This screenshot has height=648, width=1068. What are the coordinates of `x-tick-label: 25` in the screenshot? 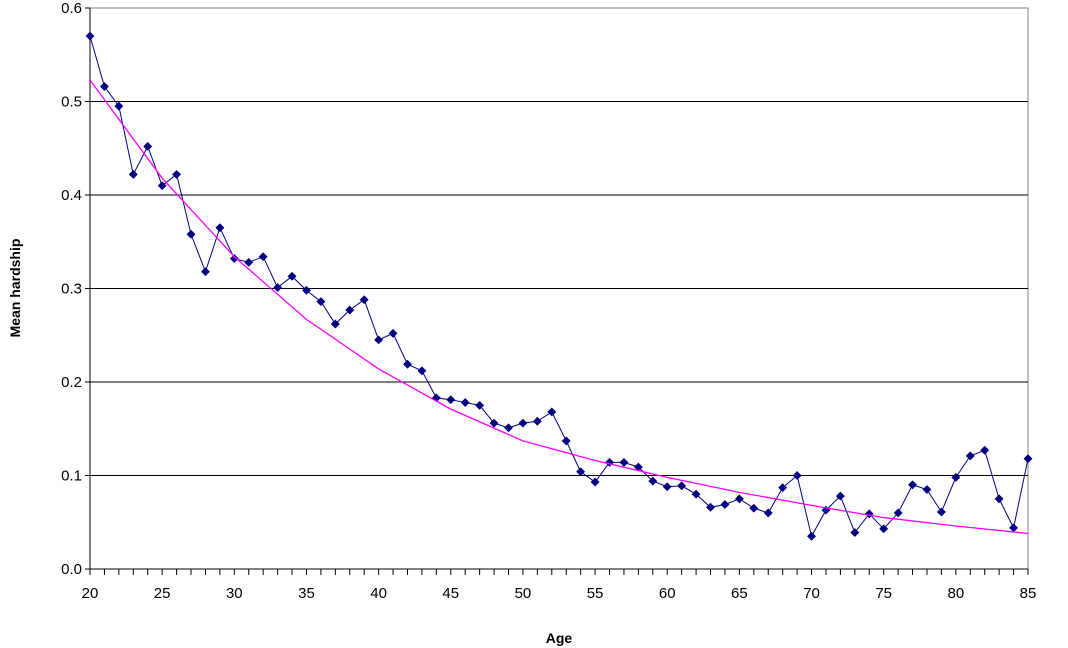 It's located at (162, 593).